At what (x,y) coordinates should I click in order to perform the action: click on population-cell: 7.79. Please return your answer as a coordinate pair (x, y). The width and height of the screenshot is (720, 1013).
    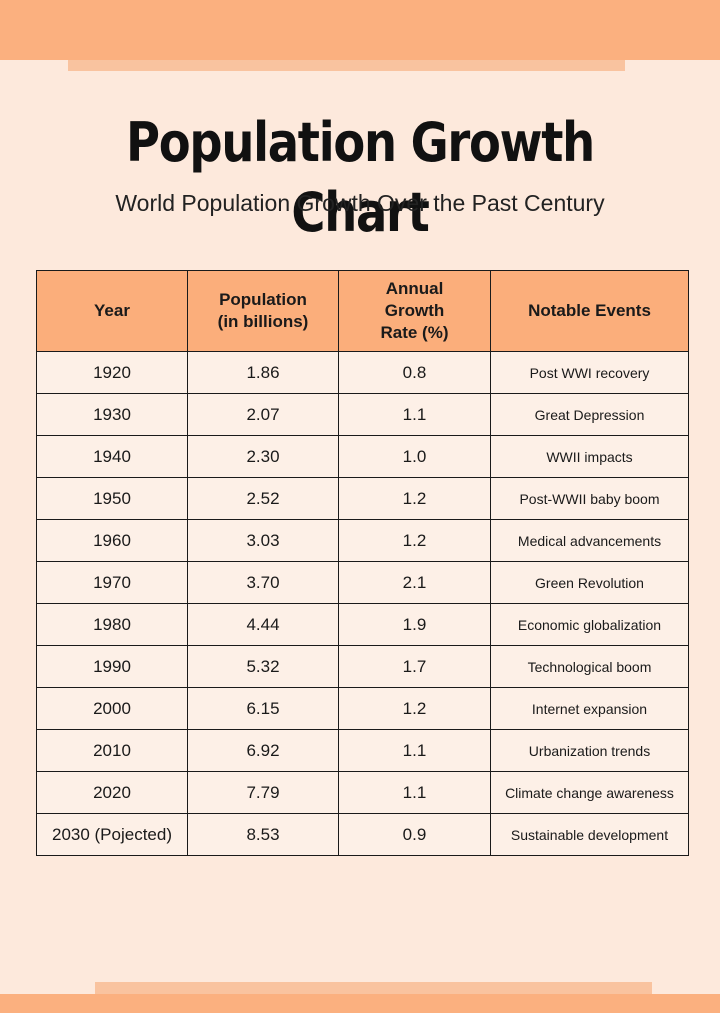
    Looking at the image, I should click on (263, 792).